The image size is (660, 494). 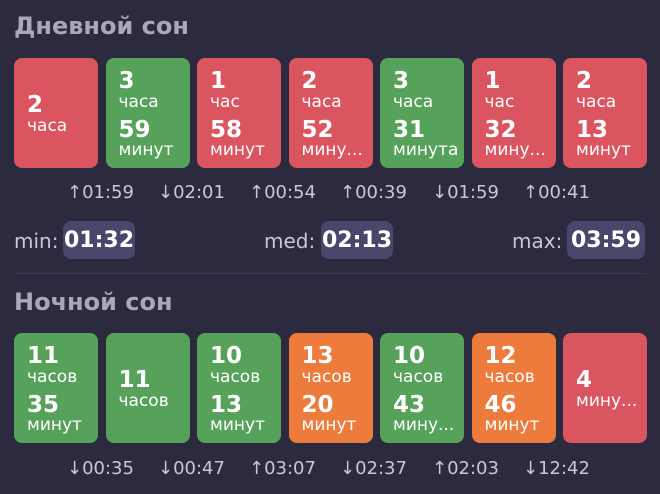 I want to click on night-sleep-title: Ночной сон, so click(x=93, y=302).